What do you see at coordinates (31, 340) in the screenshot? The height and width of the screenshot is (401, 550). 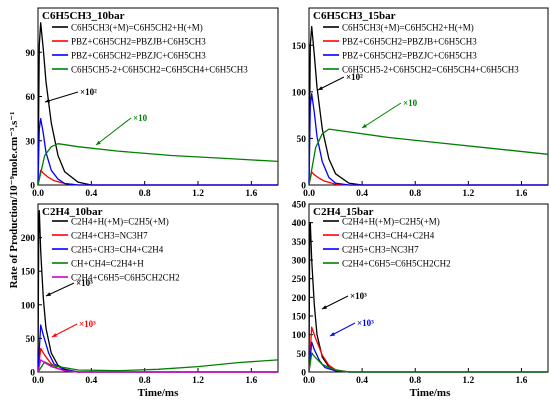 I see `y-tick-label: 50` at bounding box center [31, 340].